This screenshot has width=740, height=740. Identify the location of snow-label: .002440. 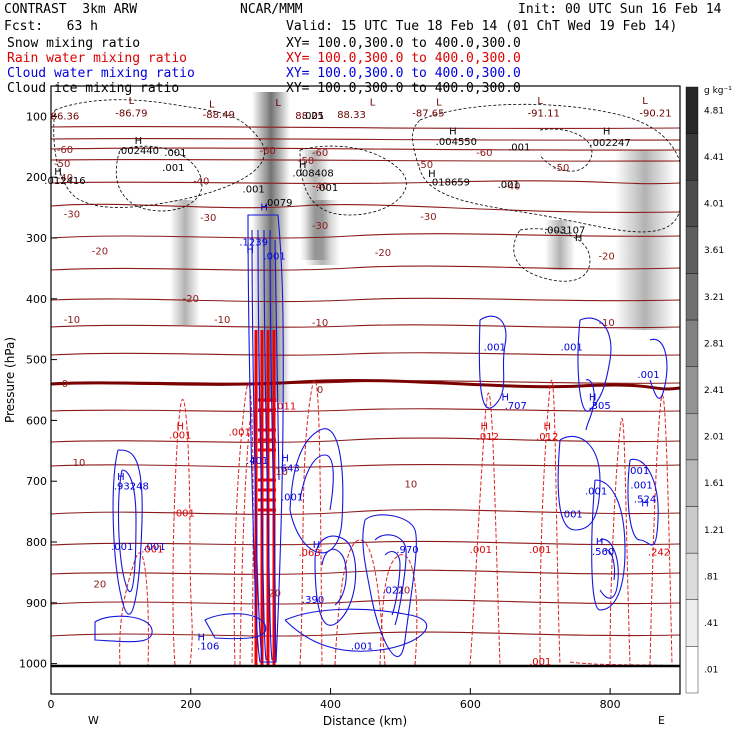
(138, 151).